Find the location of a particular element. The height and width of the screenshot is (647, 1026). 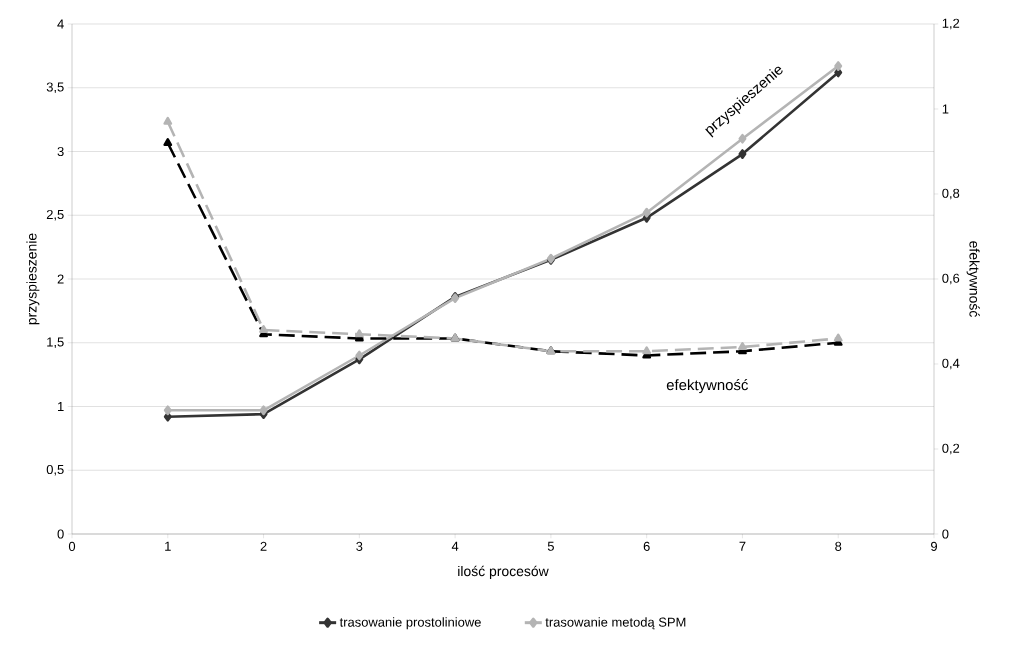

legend-label: trasowanie metodą SPM is located at coordinates (615, 623).